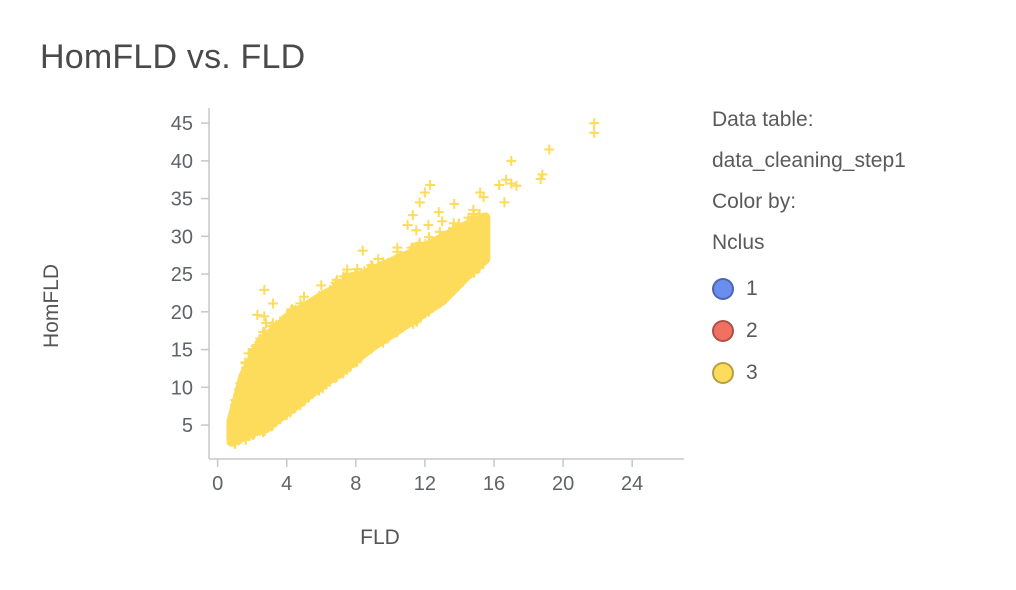 Image resolution: width=1016 pixels, height=590 pixels. What do you see at coordinates (182, 351) in the screenshot?
I see `y-tick-label: 15` at bounding box center [182, 351].